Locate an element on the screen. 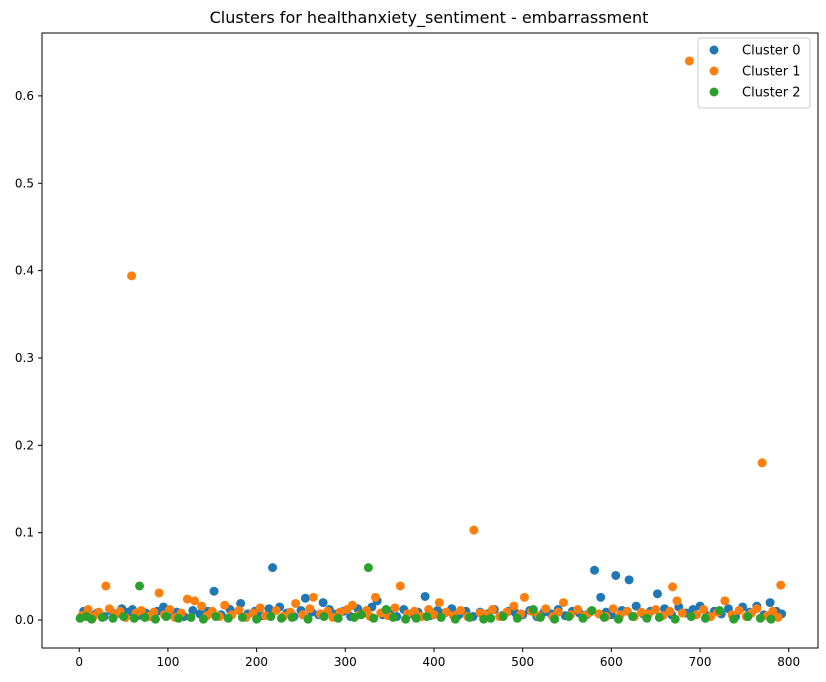 The width and height of the screenshot is (826, 682). legend: Cluster 0Cluster 1Cluster 2 is located at coordinates (754, 73).